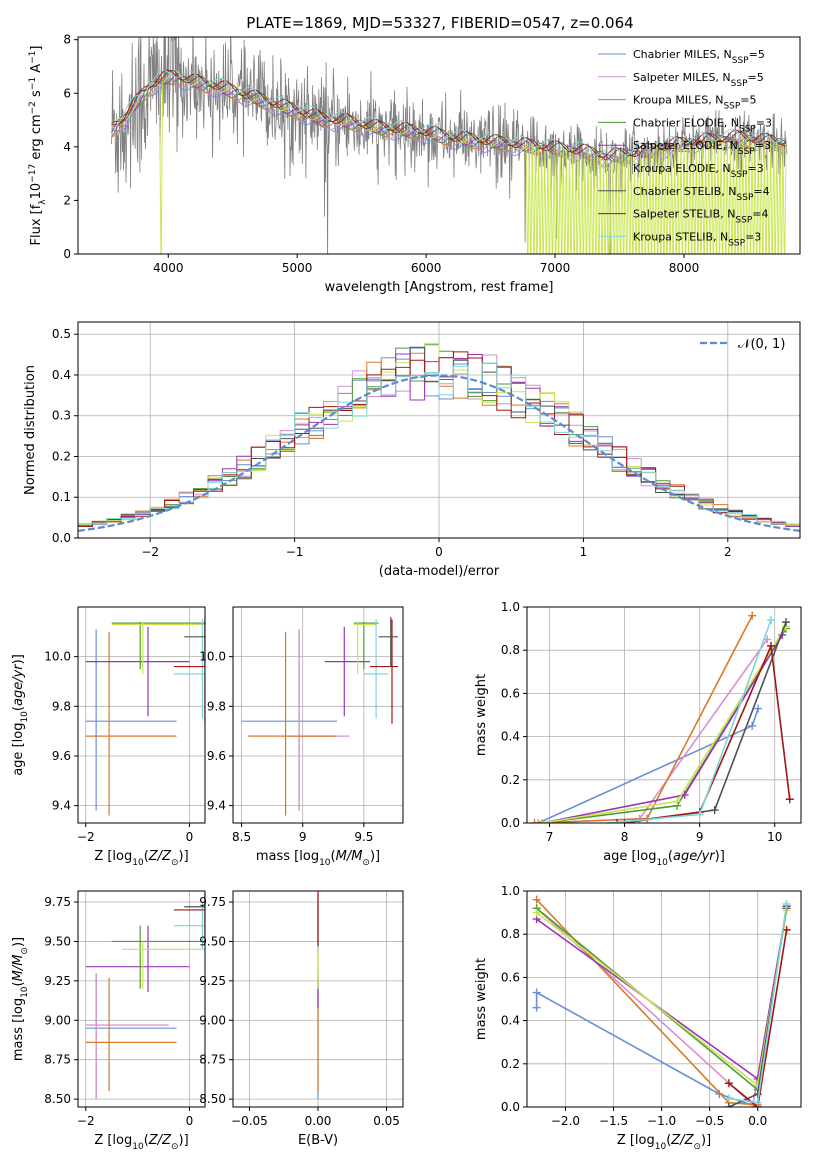 This screenshot has width=819, height=1170. I want to click on weight-vs-Z-xtick-label: −0.5, so click(709, 1121).